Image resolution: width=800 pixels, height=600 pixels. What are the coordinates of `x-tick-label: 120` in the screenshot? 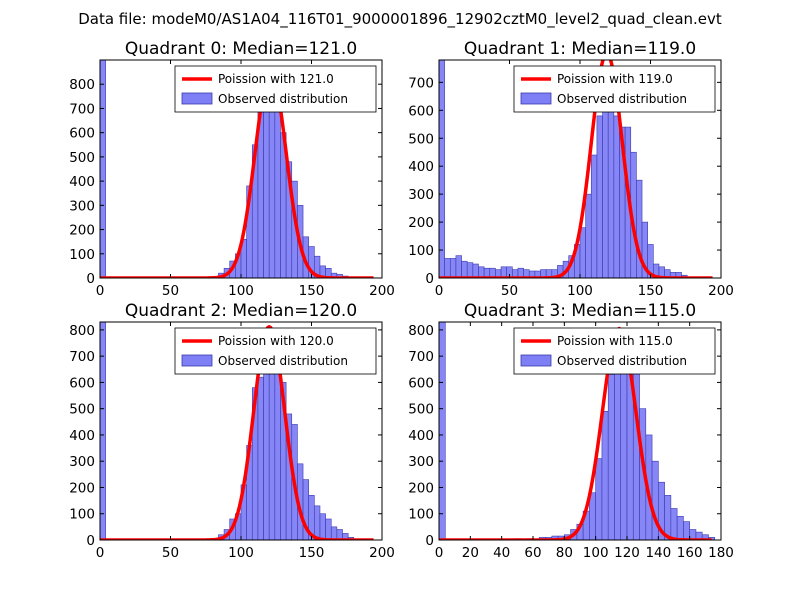 It's located at (627, 553).